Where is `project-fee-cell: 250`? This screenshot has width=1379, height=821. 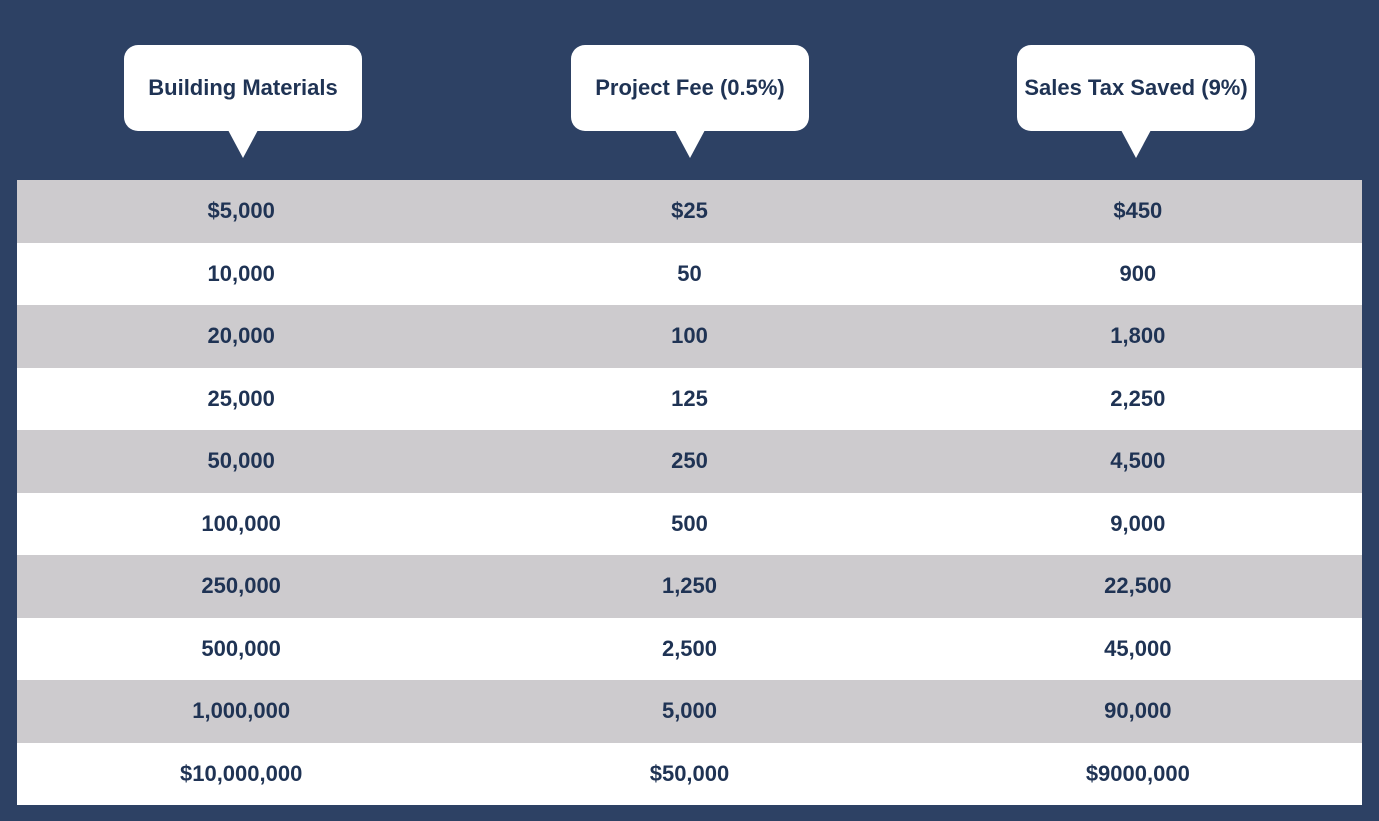
project-fee-cell: 250 is located at coordinates (689, 461).